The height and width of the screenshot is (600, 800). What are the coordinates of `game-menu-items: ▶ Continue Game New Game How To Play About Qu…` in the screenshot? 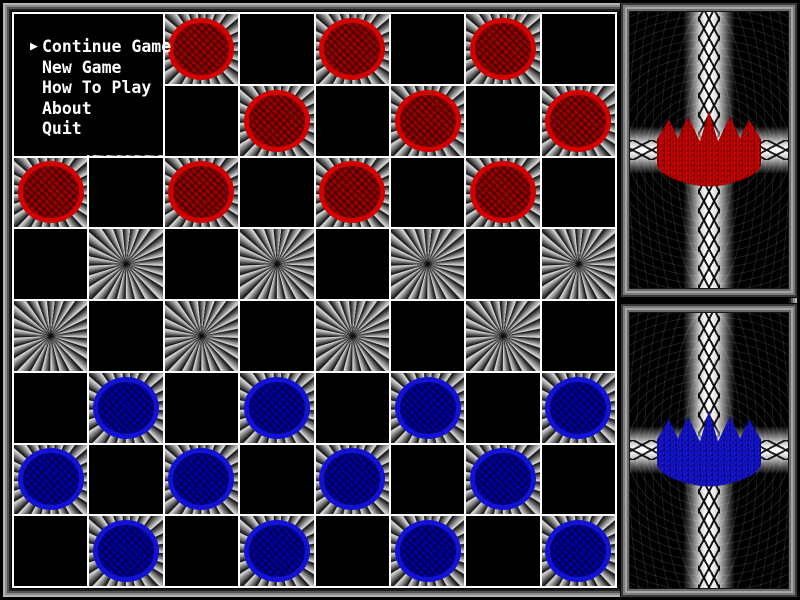 It's located at (100, 88).